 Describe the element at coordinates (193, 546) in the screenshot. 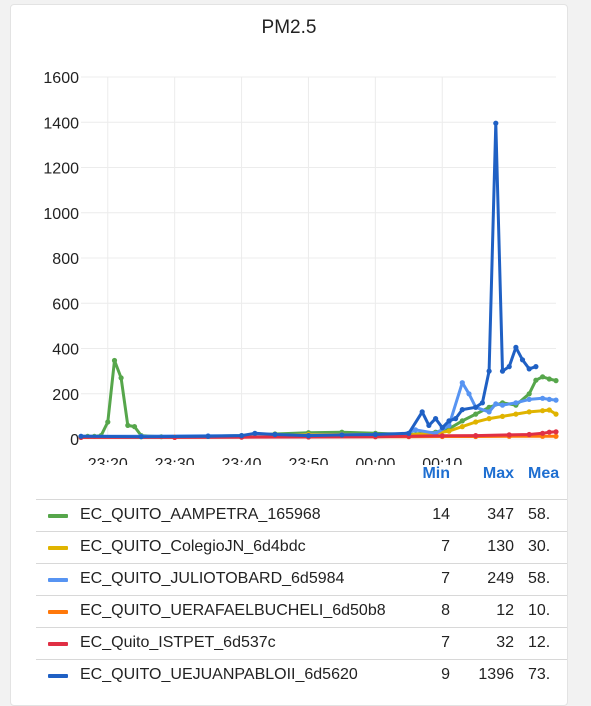

I see `legend-series-name: EC_QUITO_ColegioJN_6d4bdc` at that location.